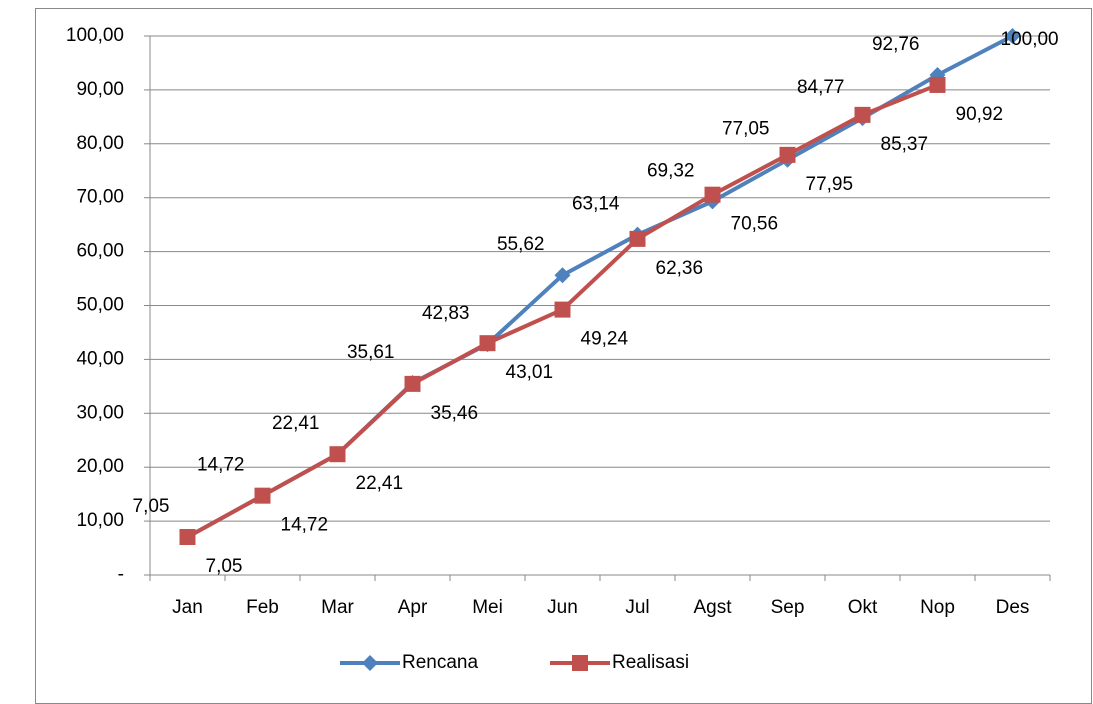 The width and height of the screenshot is (1093, 704). What do you see at coordinates (100, 520) in the screenshot?
I see `y-tick-label: 10,00` at bounding box center [100, 520].